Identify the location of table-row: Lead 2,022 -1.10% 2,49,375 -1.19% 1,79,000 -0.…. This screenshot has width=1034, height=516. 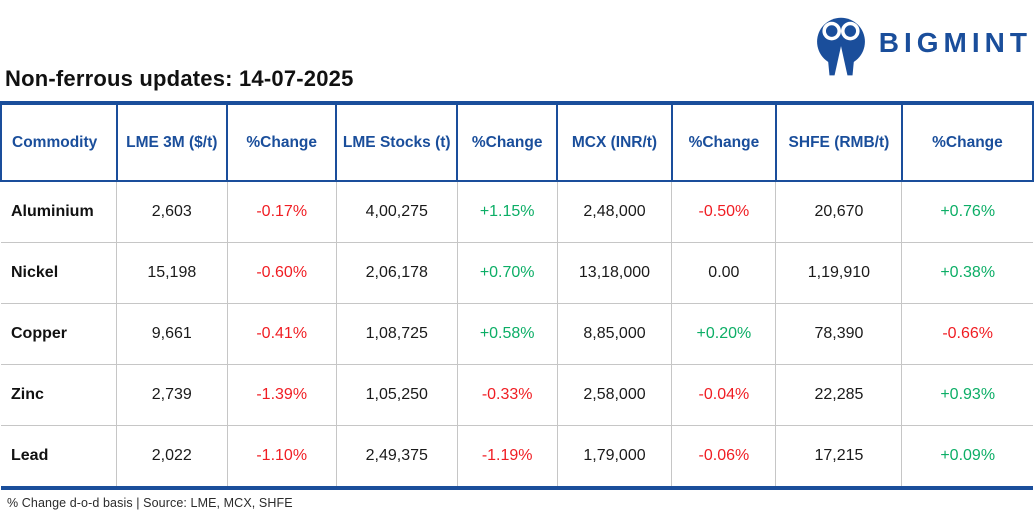
(517, 457).